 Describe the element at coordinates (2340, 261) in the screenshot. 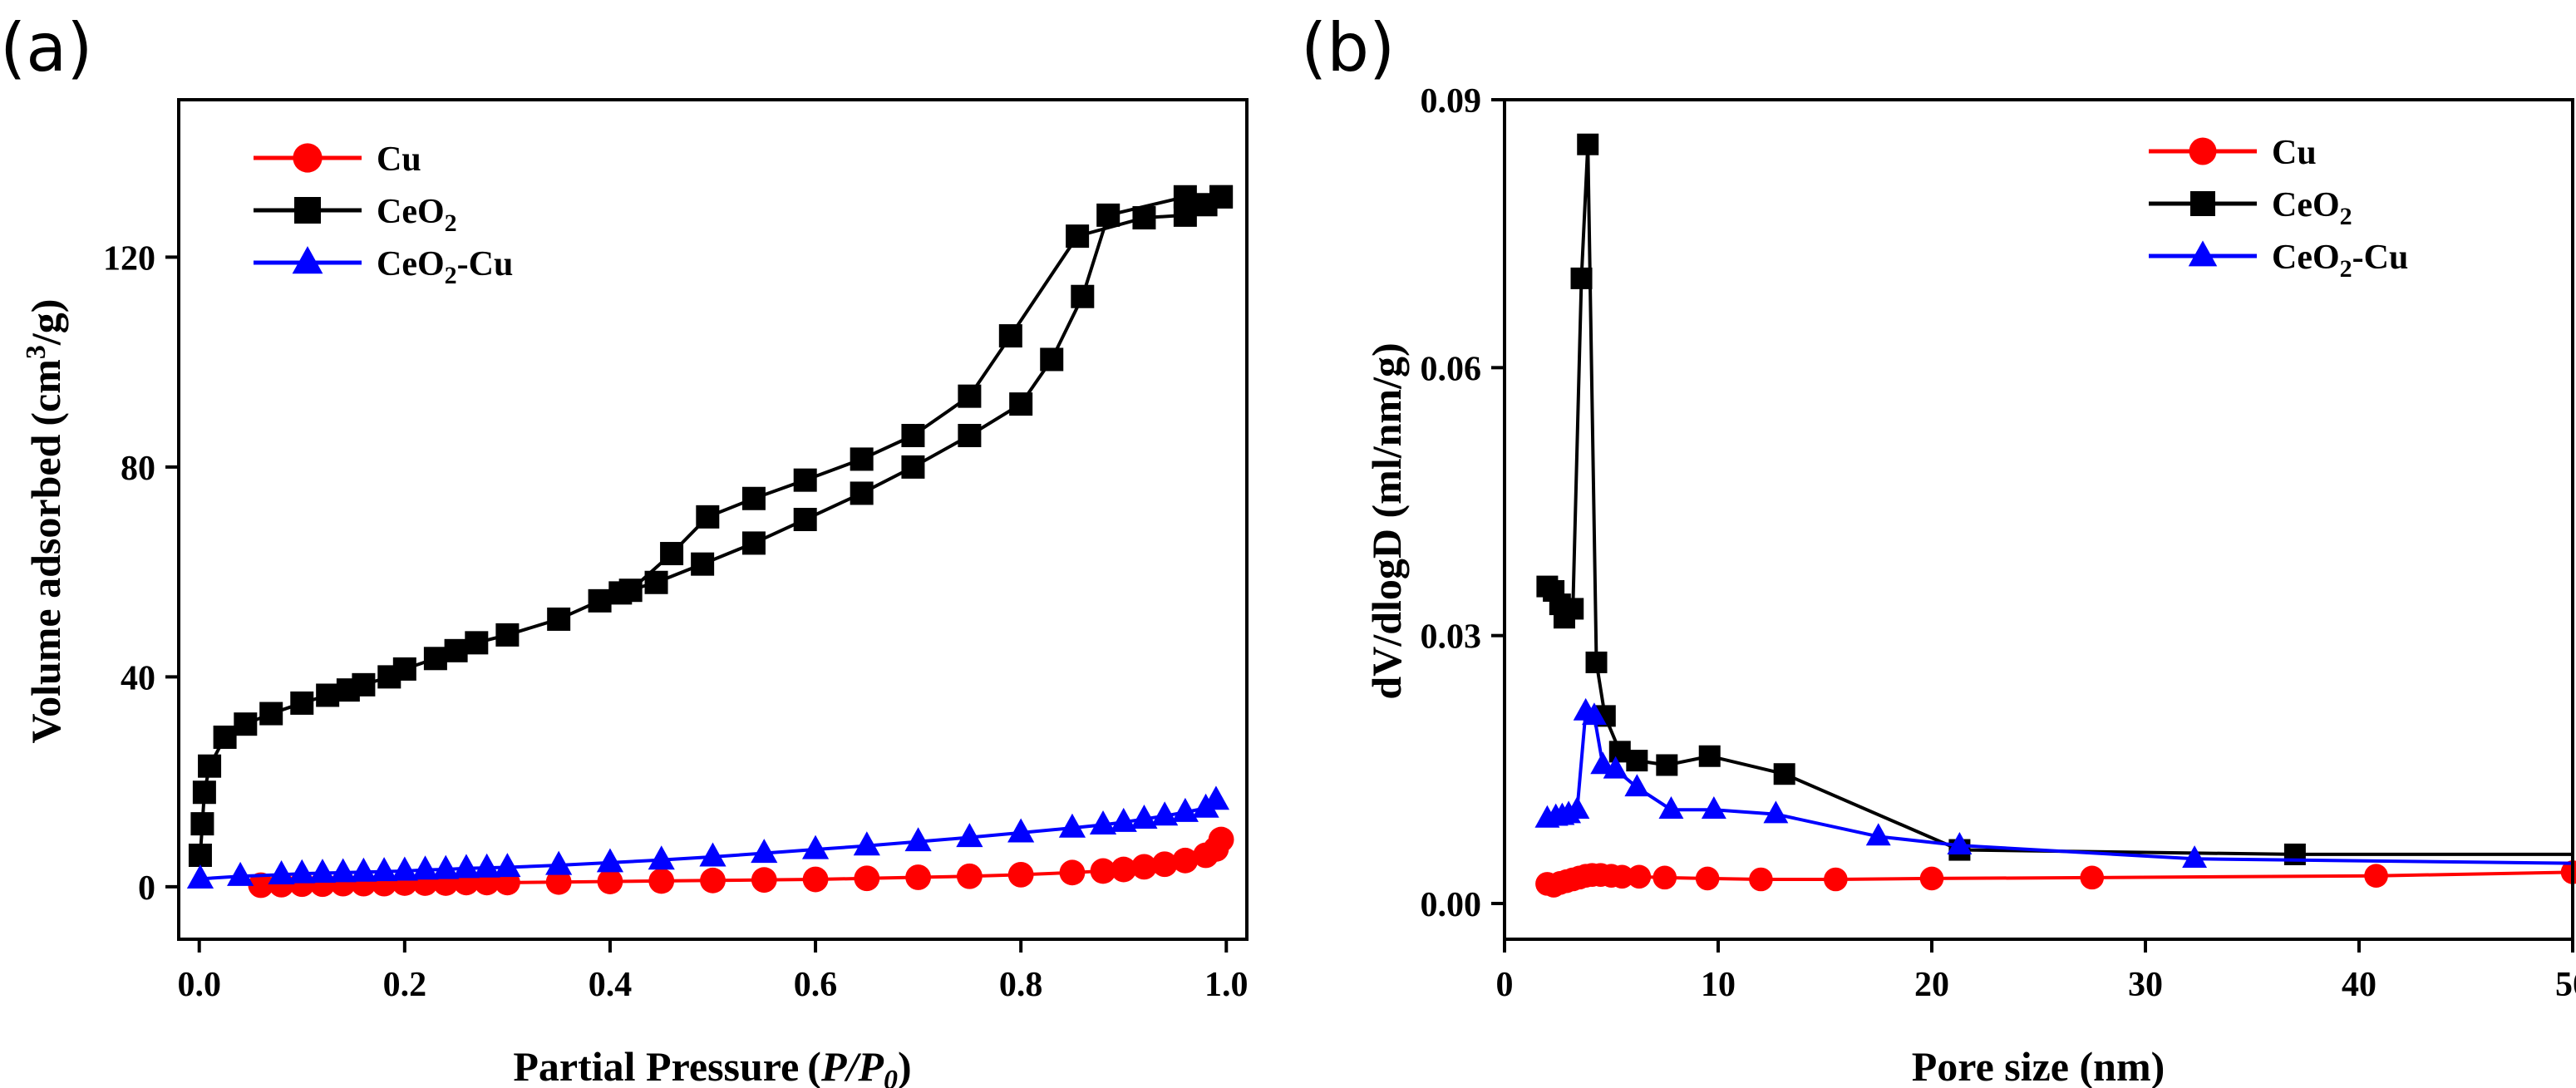

I see `legend-label: CeO2-Cu` at that location.